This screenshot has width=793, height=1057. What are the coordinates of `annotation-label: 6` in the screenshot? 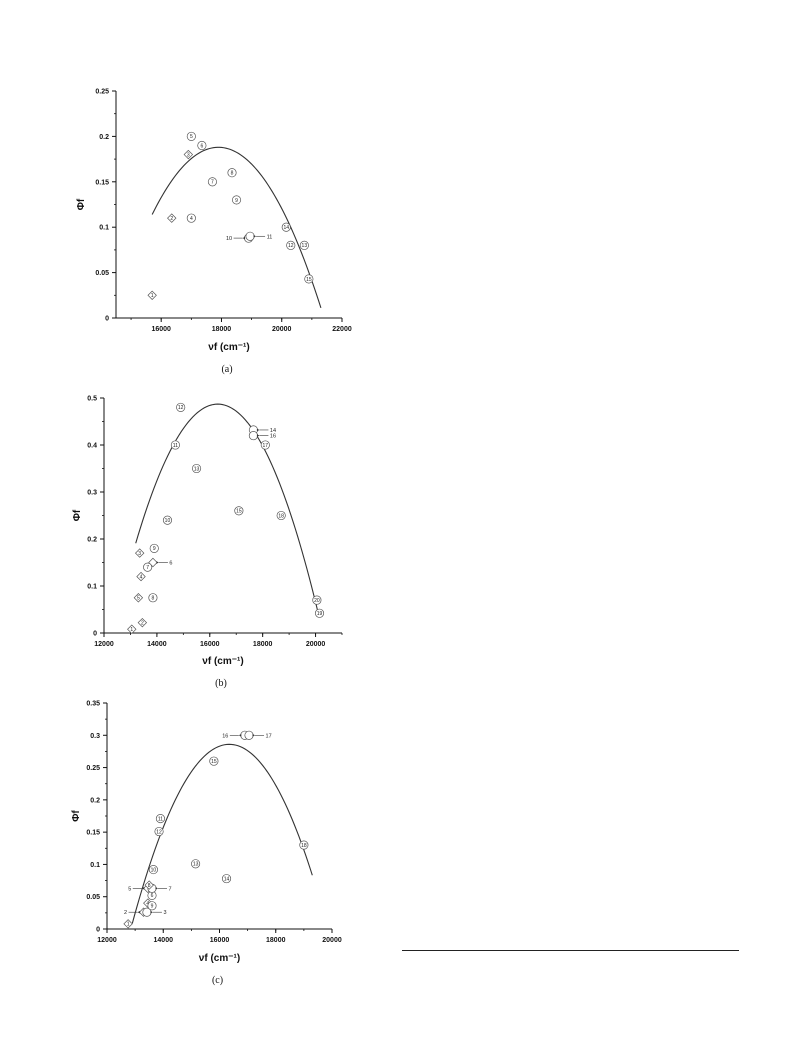 It's located at (170, 564).